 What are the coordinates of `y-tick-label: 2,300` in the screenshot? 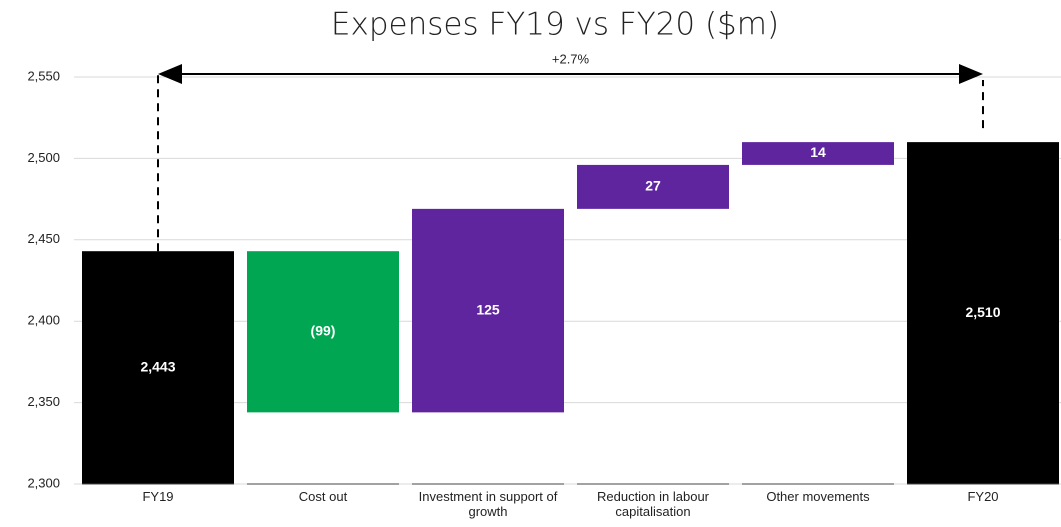 It's located at (43, 482).